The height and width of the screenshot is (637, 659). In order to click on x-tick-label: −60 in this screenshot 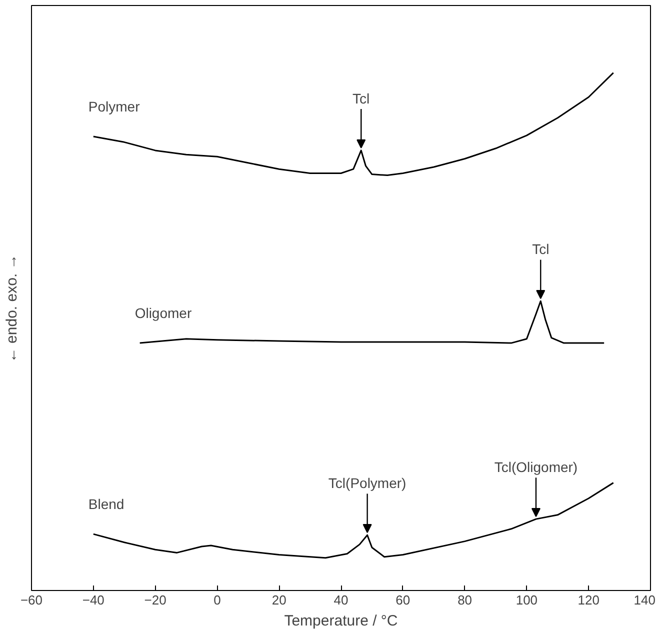, I will do `click(31, 600)`.